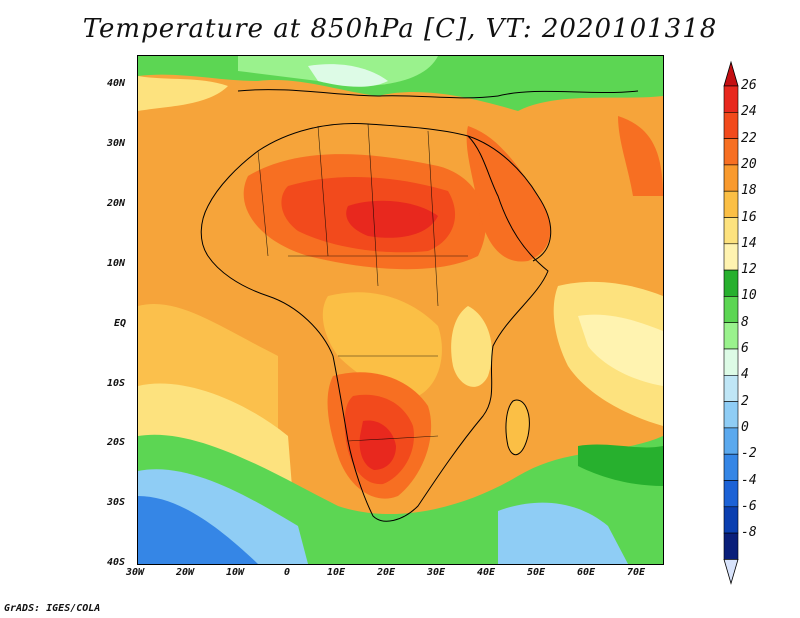 The width and height of the screenshot is (800, 618). What do you see at coordinates (52, 608) in the screenshot?
I see `grads-credit: GrADS: IGES/COLA` at bounding box center [52, 608].